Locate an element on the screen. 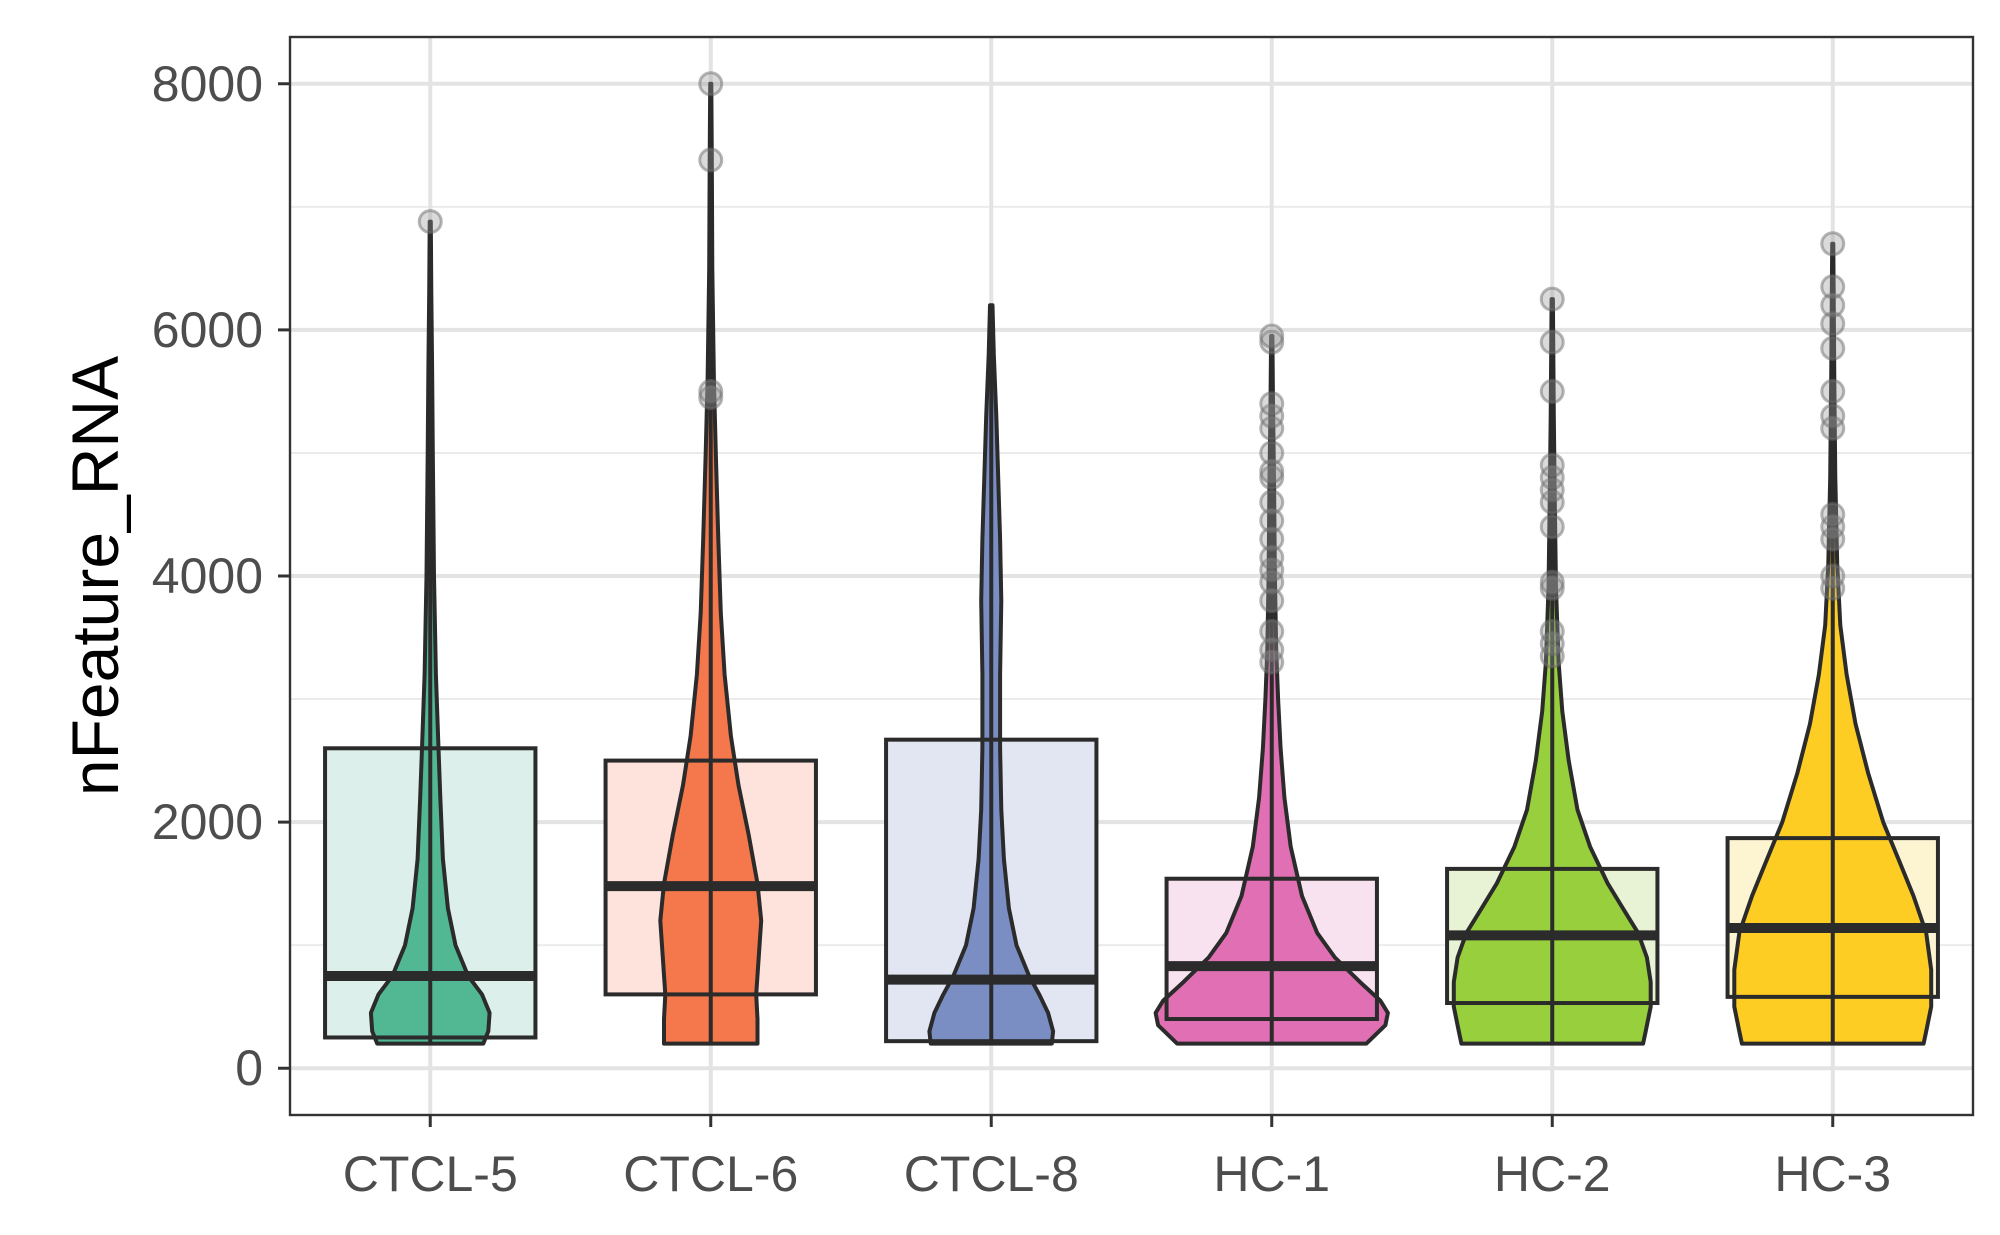  y-axis-title: nFeature_RNA is located at coordinates (95, 576).